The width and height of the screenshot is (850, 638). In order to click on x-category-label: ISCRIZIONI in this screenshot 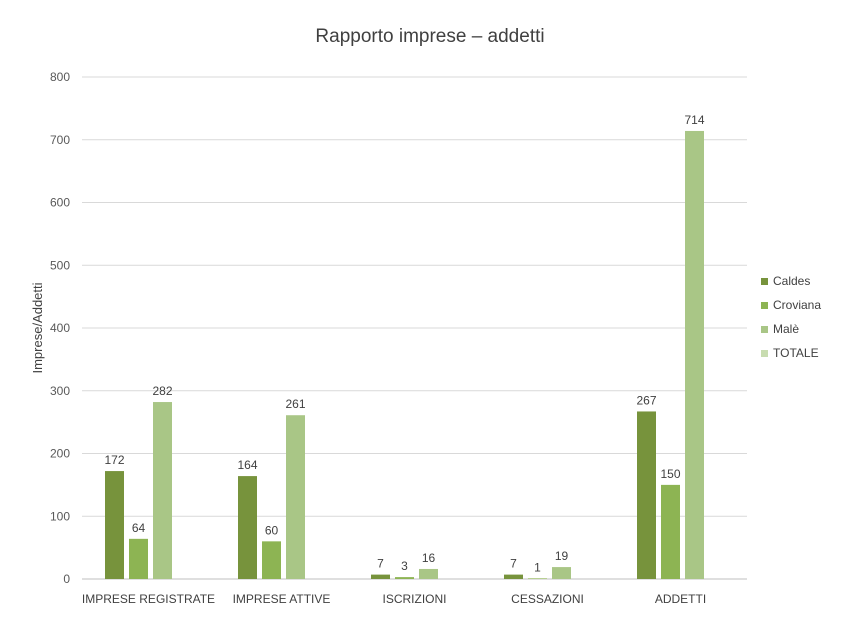, I will do `click(414, 599)`.